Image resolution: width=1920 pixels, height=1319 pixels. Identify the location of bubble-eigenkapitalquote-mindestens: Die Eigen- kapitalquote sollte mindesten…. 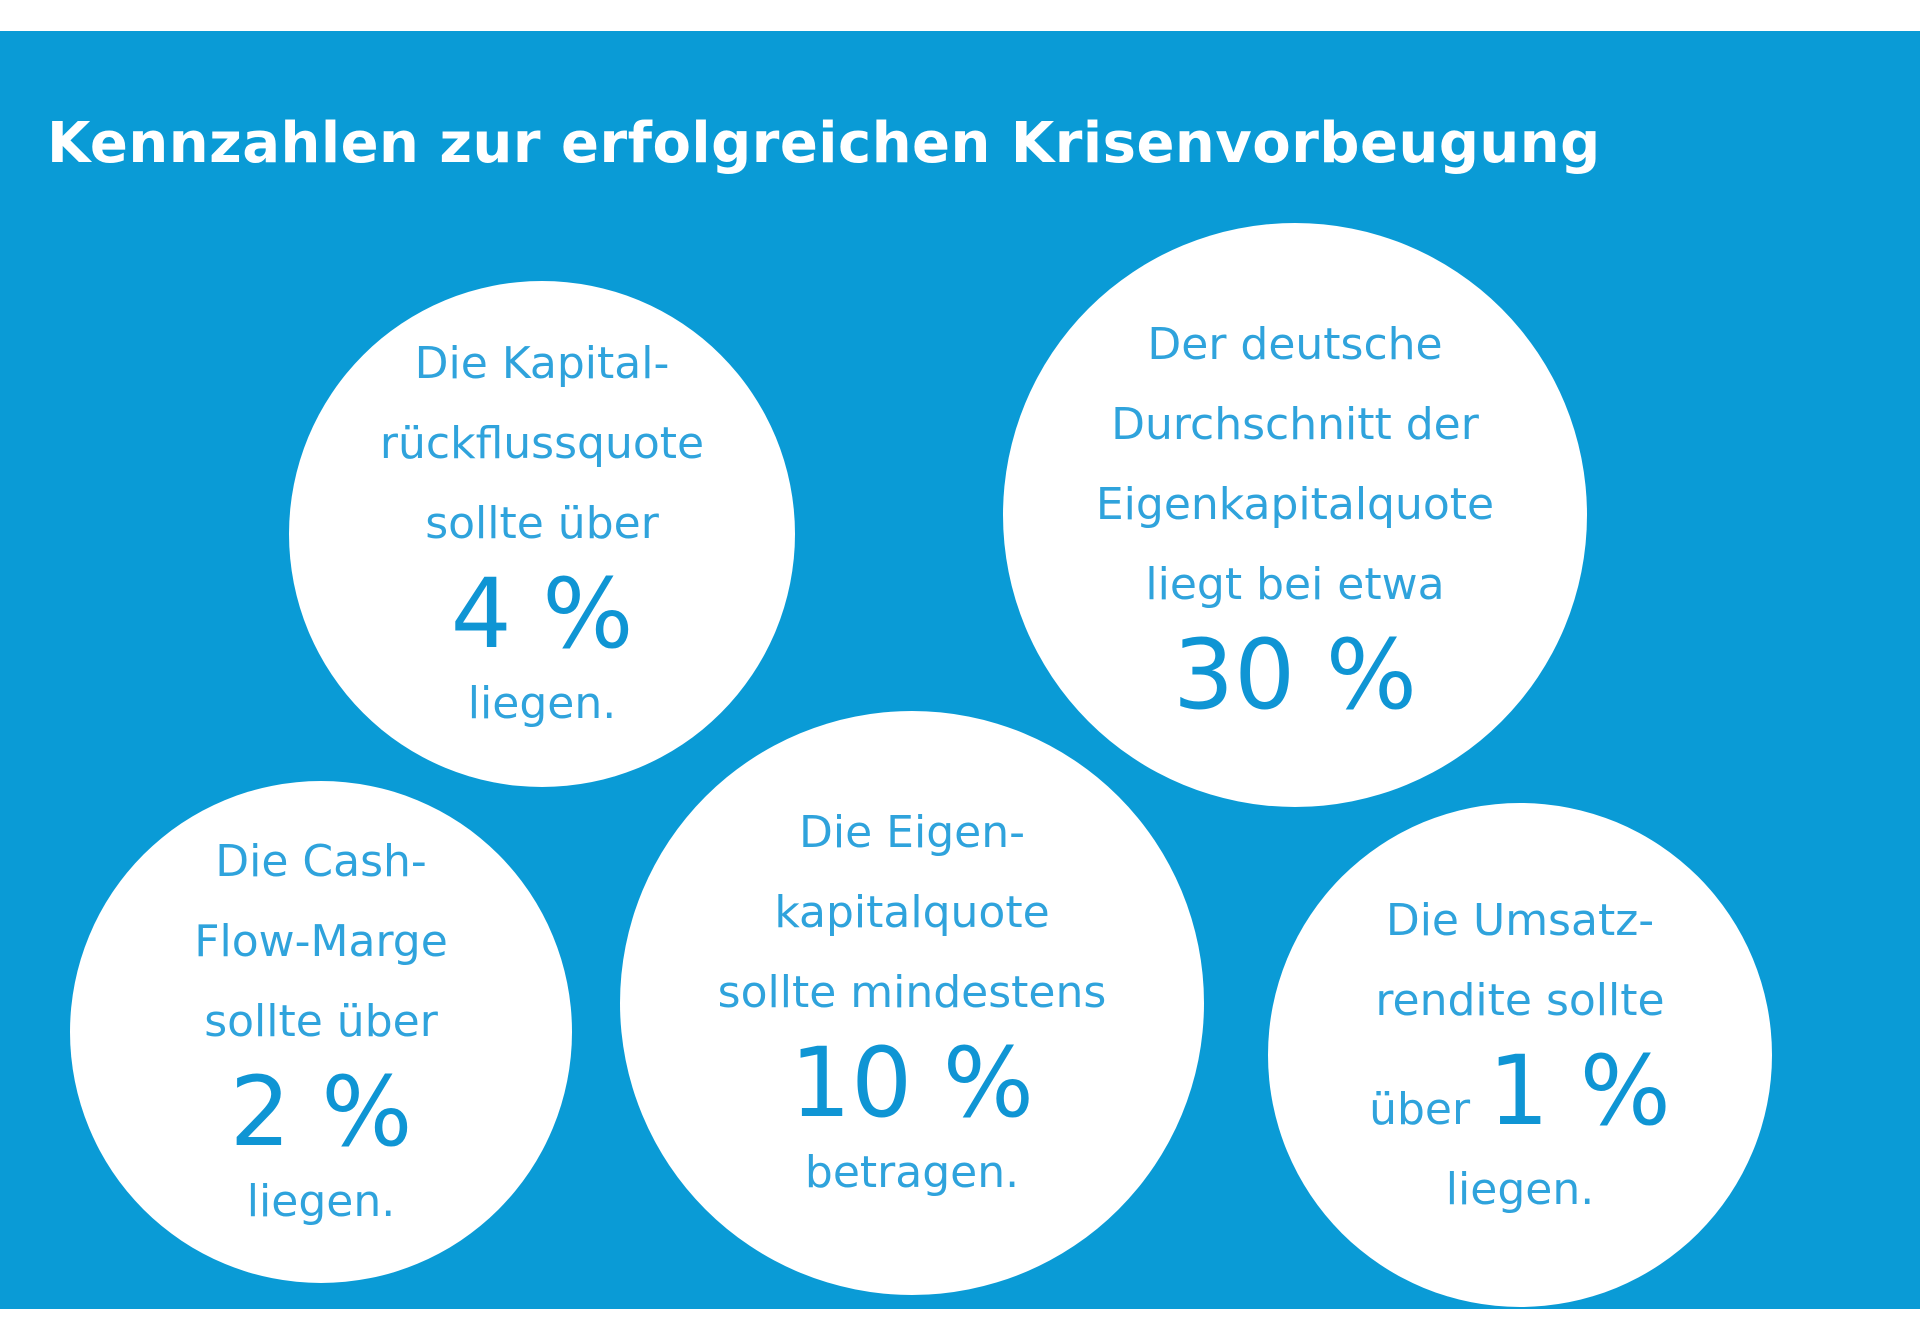
(912, 1003).